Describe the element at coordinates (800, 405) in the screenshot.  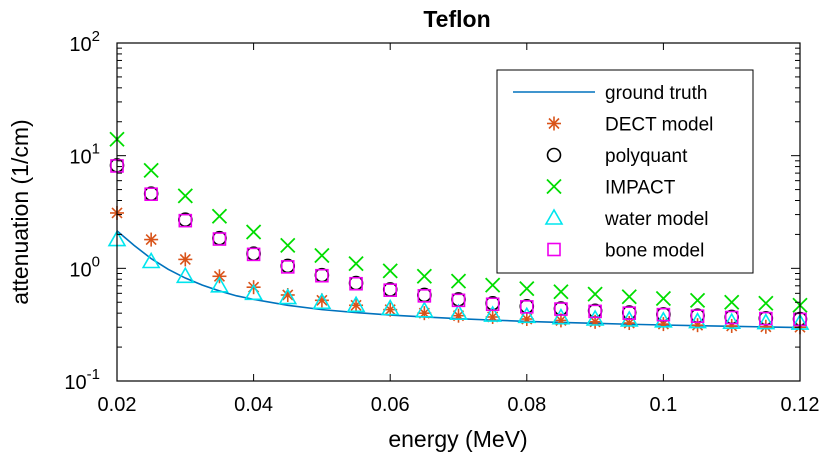
I see `x-tick-label: 0.12` at that location.